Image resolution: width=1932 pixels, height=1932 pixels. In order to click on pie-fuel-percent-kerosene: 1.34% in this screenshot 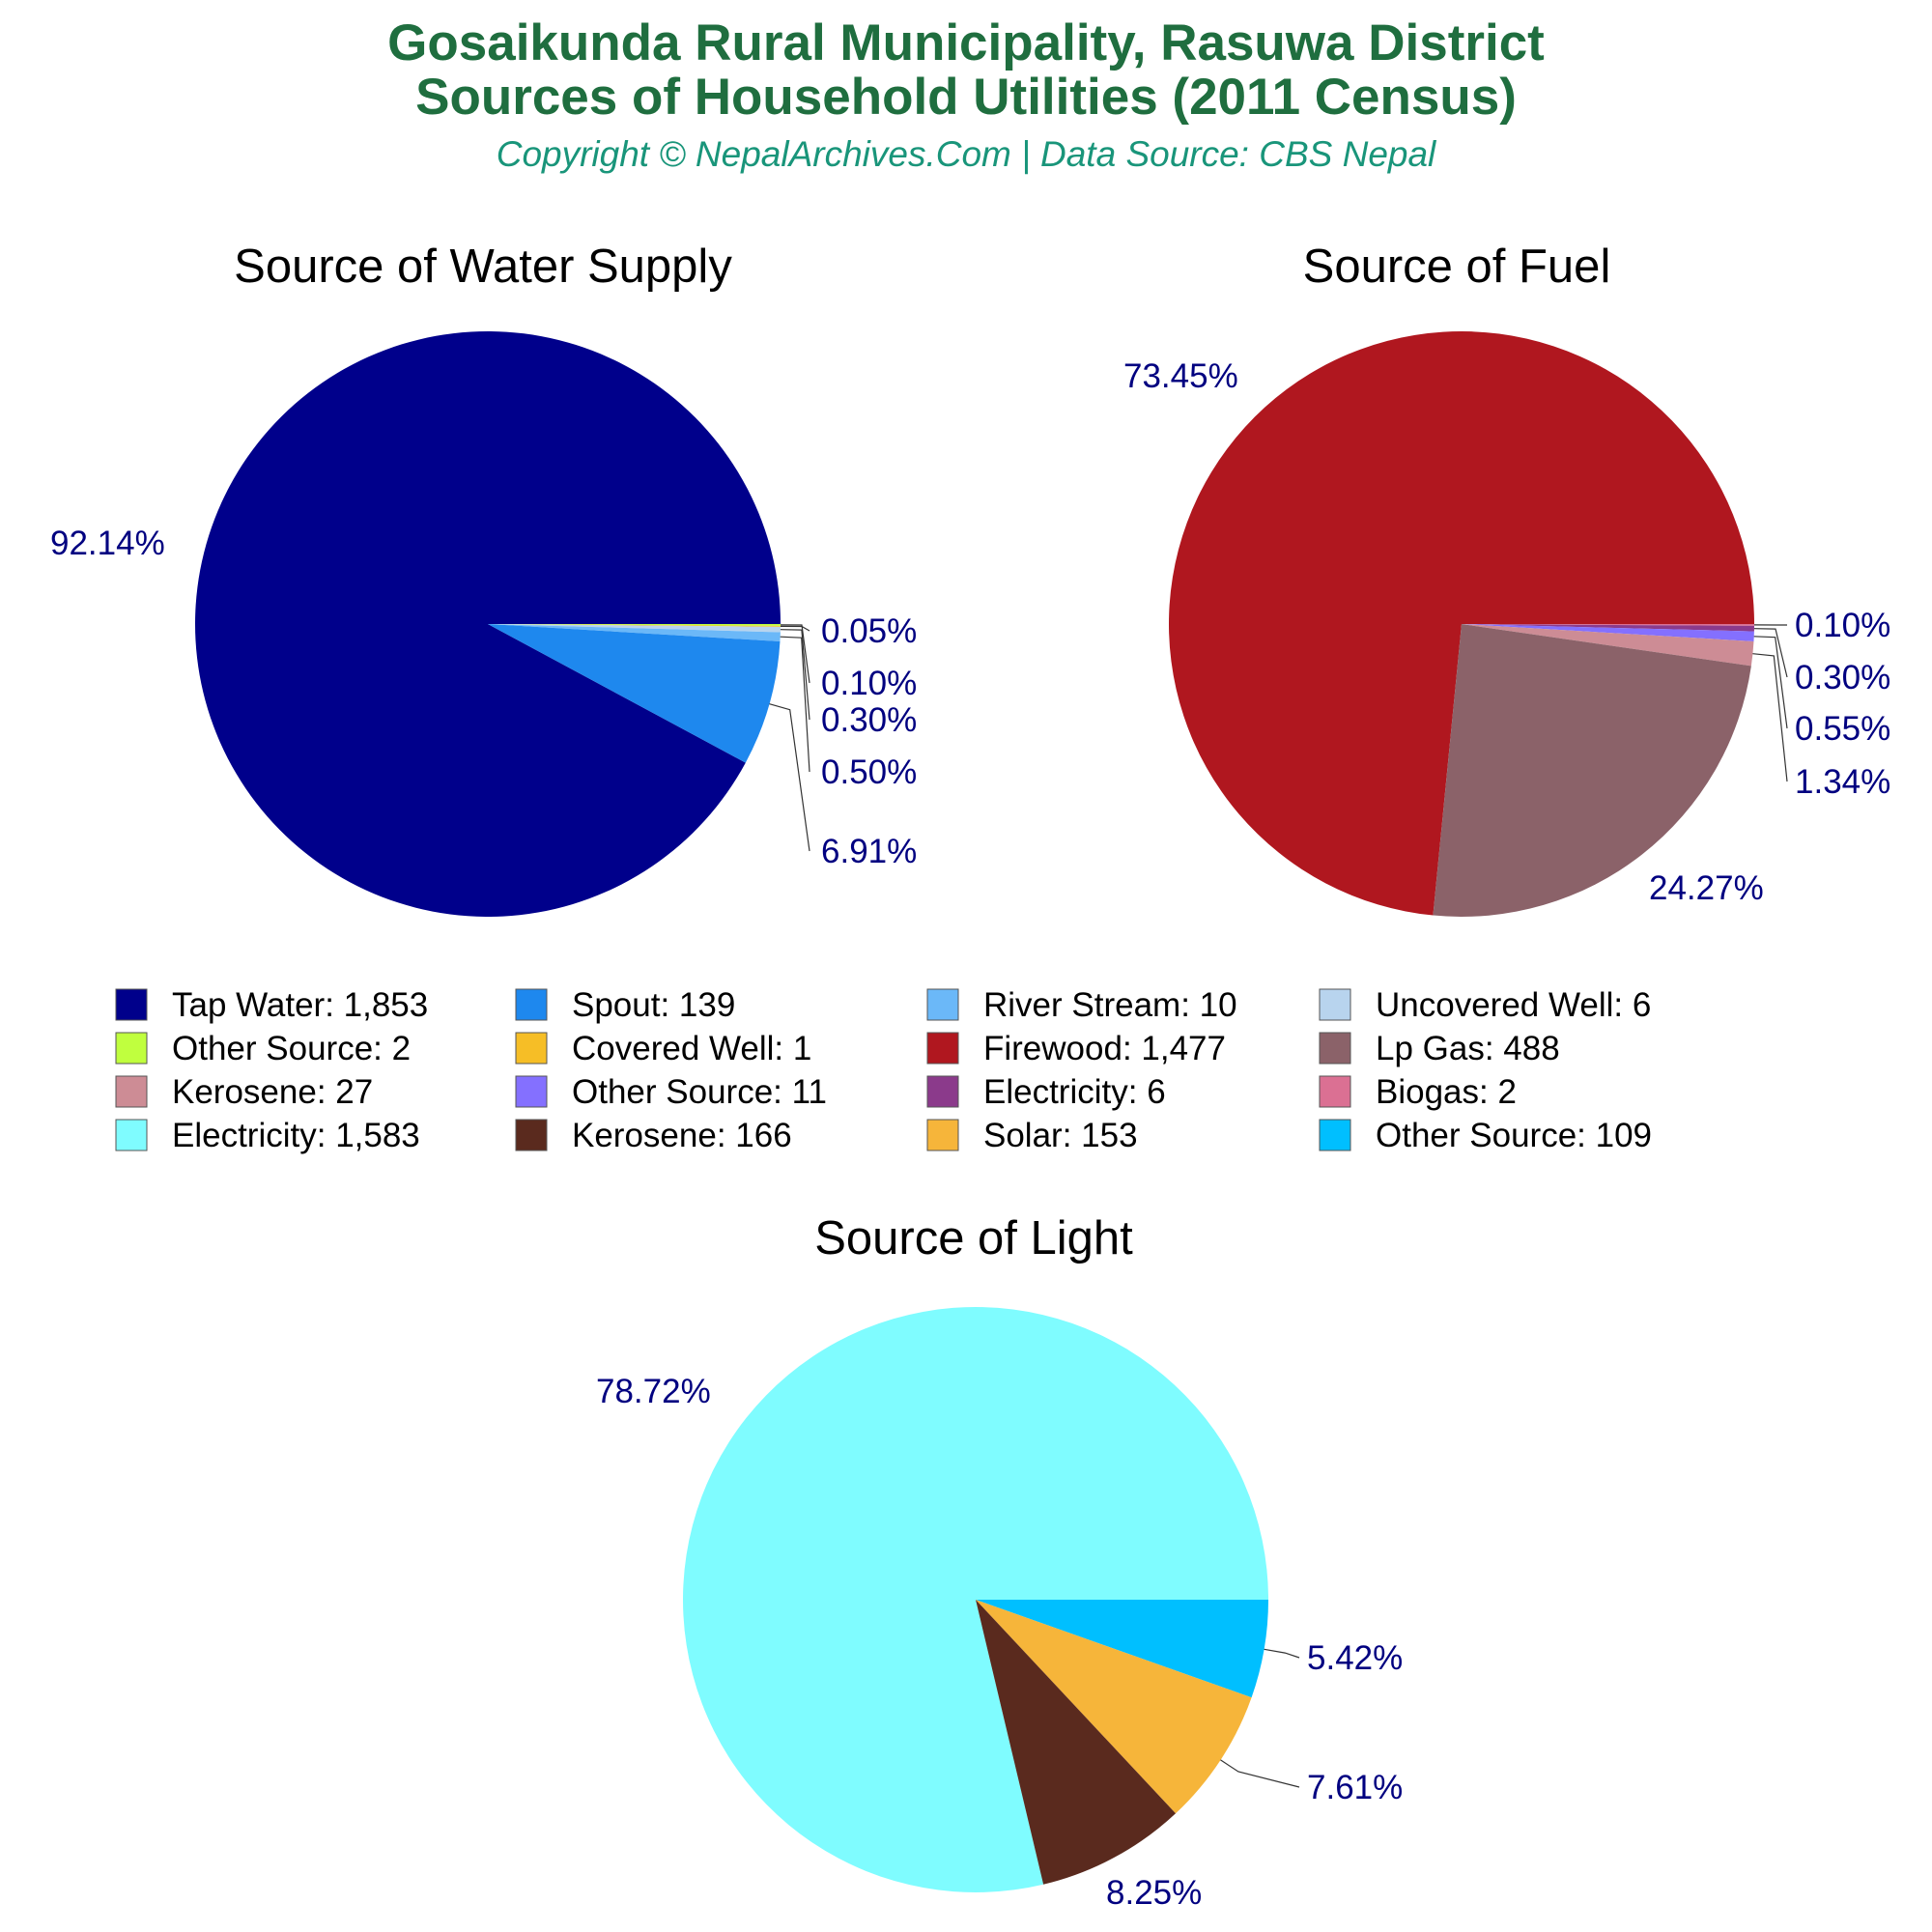, I will do `click(1842, 782)`.